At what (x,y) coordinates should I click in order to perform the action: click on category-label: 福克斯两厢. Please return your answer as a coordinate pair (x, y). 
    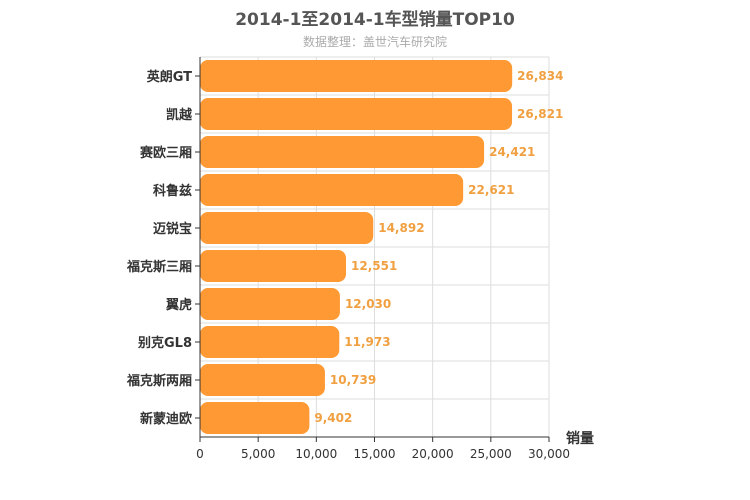
    Looking at the image, I should click on (159, 381).